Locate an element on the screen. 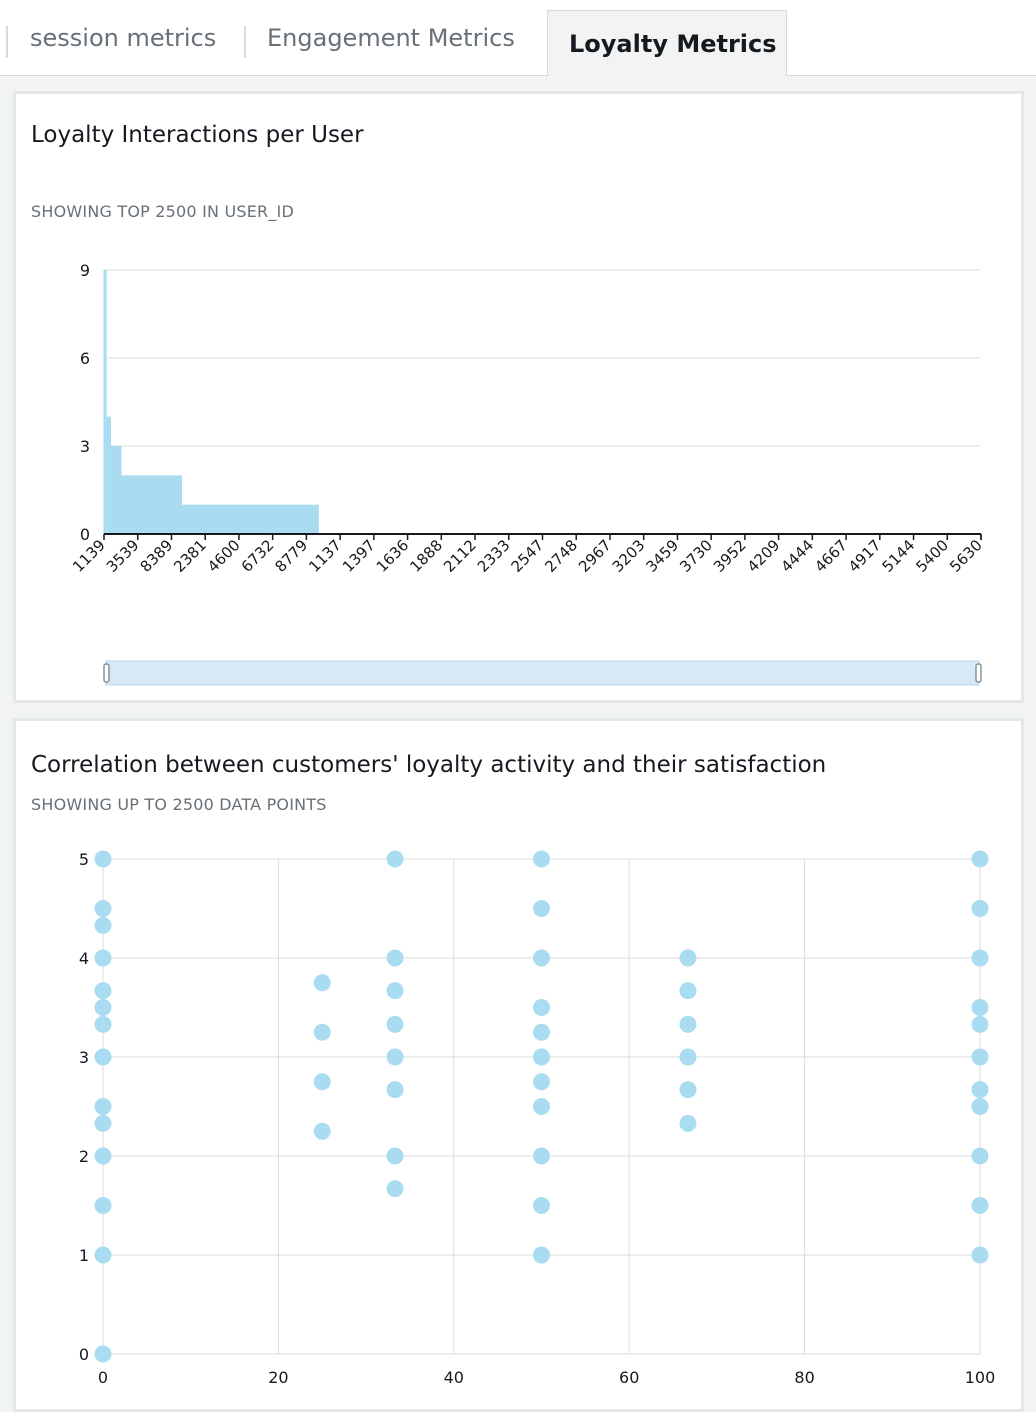 Image resolution: width=1036 pixels, height=1412 pixels. x-tick-label: 60 is located at coordinates (629, 1377).